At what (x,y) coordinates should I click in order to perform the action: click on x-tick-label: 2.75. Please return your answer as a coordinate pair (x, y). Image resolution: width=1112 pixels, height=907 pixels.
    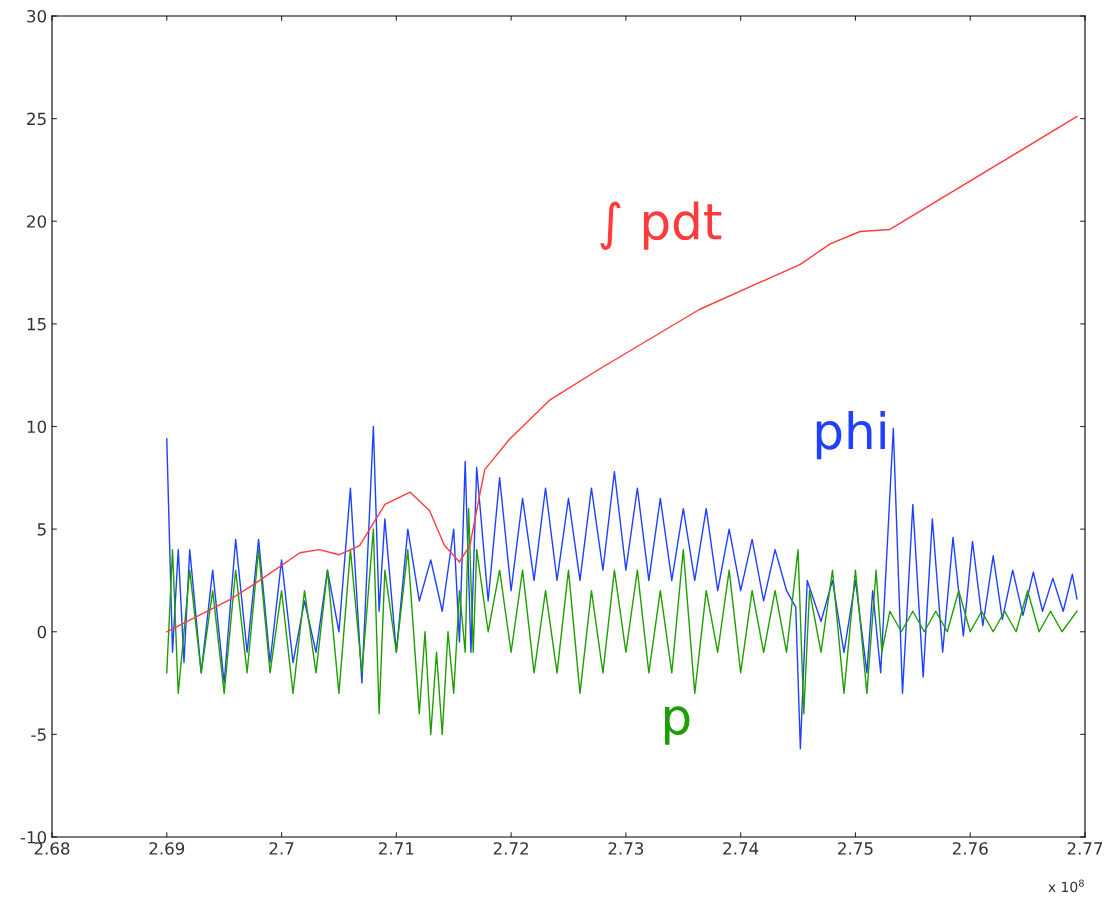
    Looking at the image, I should click on (855, 848).